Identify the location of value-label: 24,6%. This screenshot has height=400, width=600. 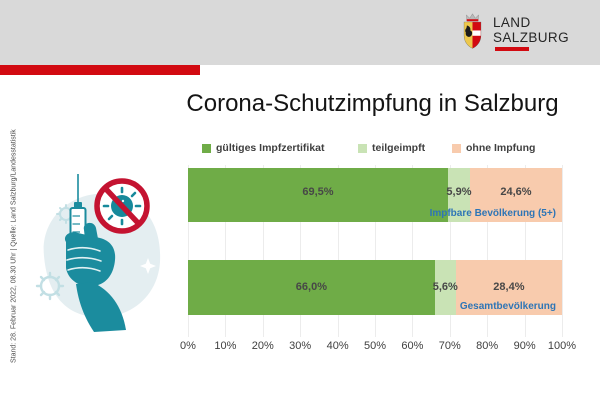
(516, 192).